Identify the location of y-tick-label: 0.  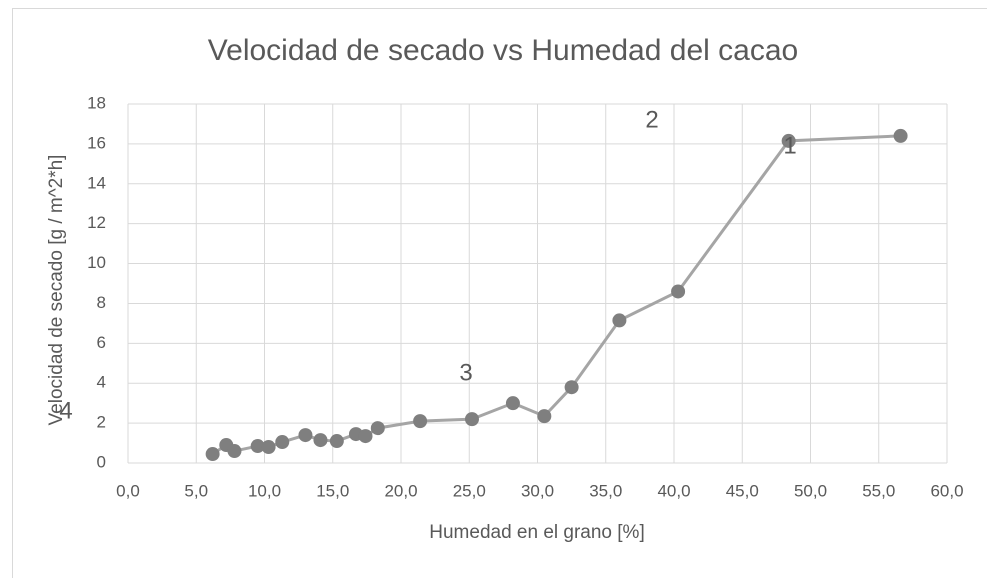
(101, 461).